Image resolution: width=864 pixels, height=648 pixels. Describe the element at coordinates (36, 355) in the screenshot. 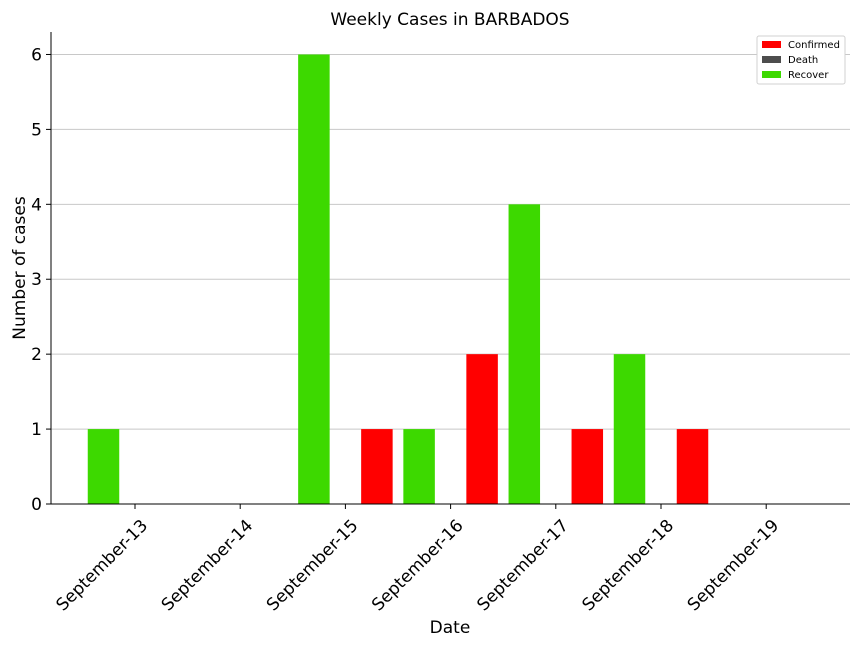

I see `y-tick-label: 2` at that location.